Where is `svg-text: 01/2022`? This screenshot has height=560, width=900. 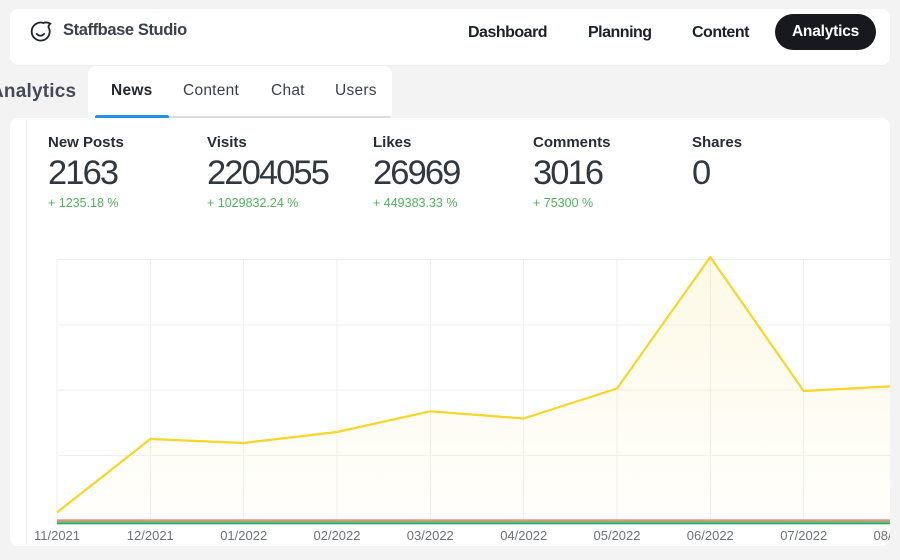
svg-text: 01/2022 is located at coordinates (243, 535).